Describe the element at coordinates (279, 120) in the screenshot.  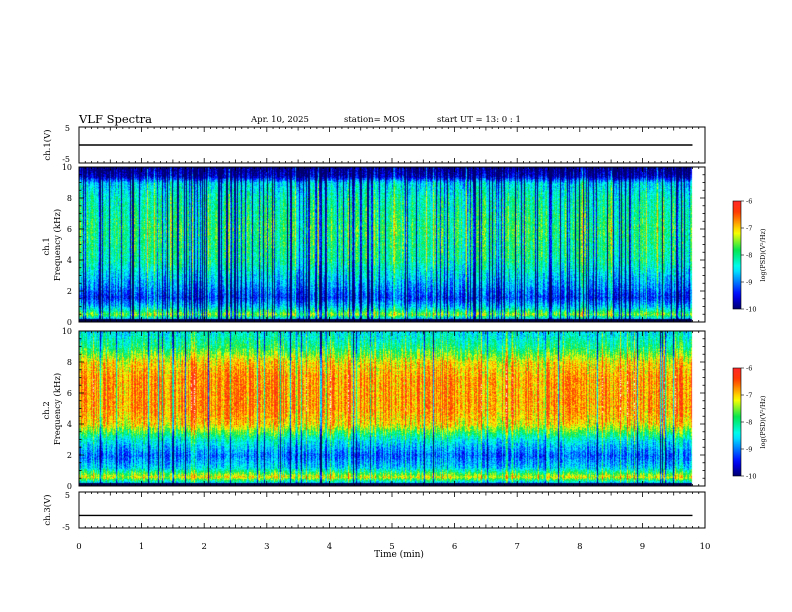
I see `date-label: Apr. 10, 2025` at that location.